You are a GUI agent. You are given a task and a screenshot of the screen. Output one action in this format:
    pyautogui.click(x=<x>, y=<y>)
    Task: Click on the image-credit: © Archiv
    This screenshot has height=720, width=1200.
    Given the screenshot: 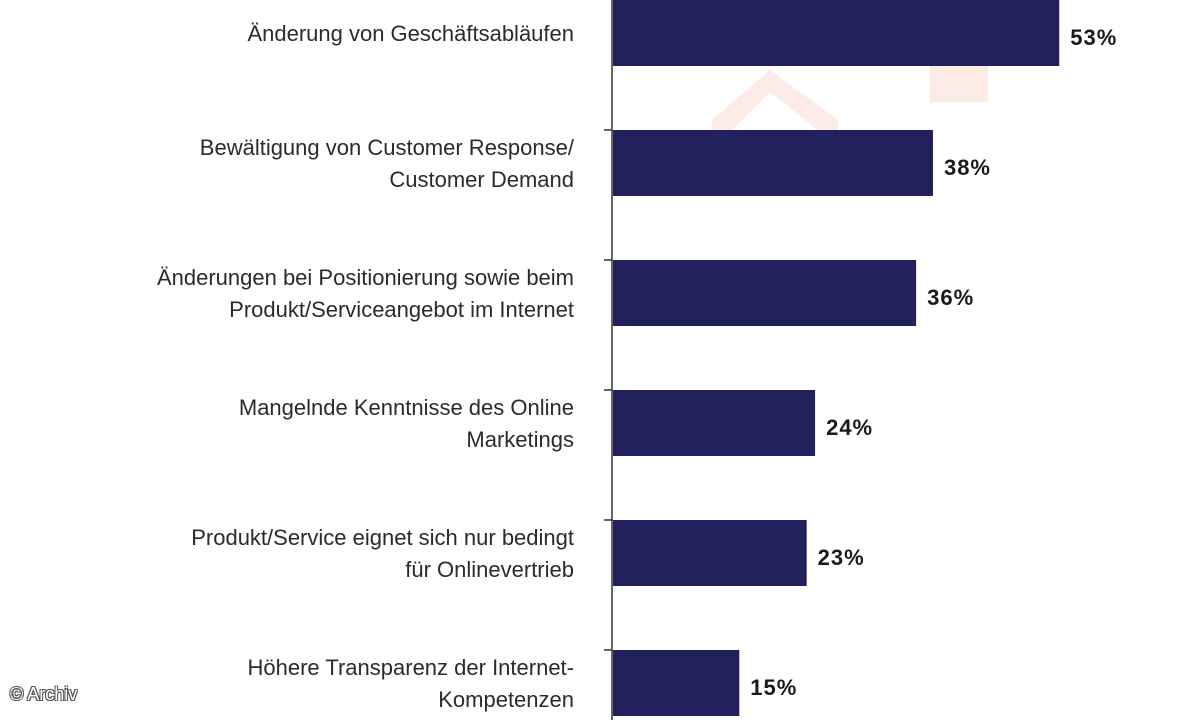 What is the action you would take?
    pyautogui.click(x=44, y=694)
    